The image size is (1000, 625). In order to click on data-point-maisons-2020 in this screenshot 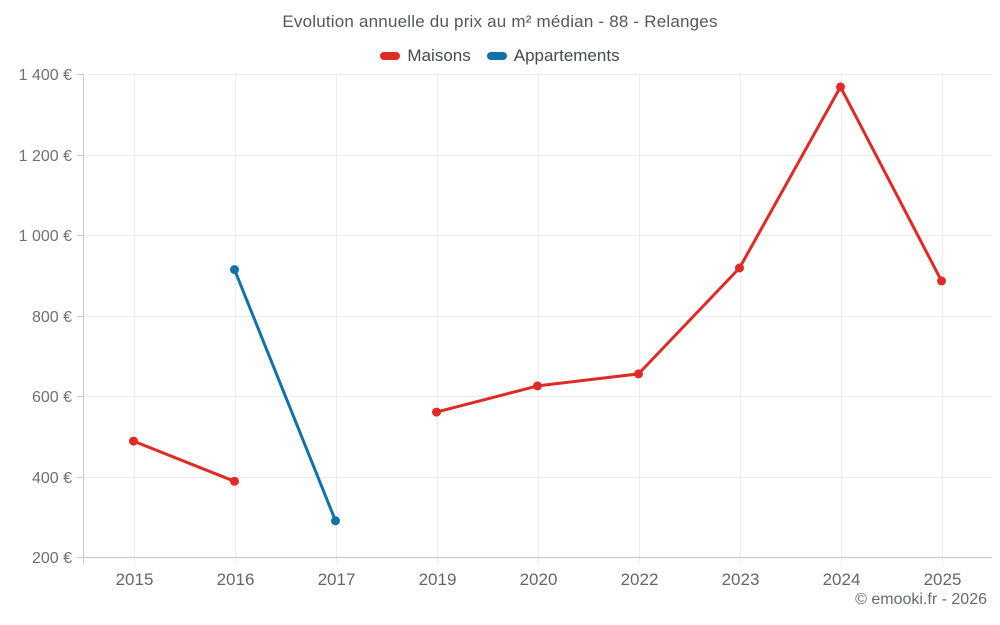, I will do `click(537, 386)`.